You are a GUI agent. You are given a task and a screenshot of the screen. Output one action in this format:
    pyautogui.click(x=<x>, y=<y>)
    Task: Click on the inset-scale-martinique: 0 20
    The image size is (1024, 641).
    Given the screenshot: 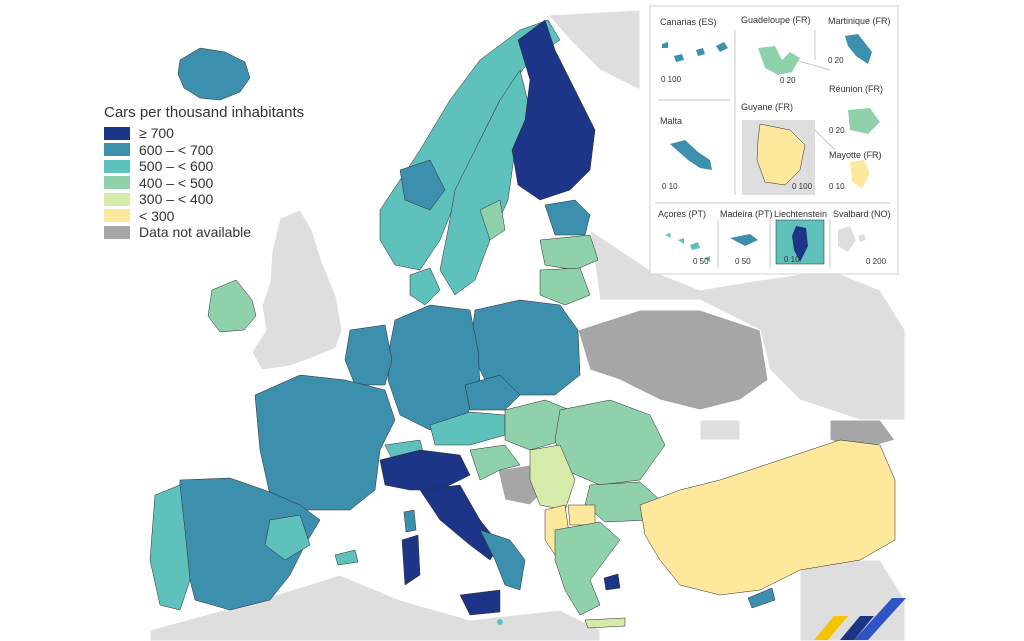 What is the action you would take?
    pyautogui.click(x=836, y=60)
    